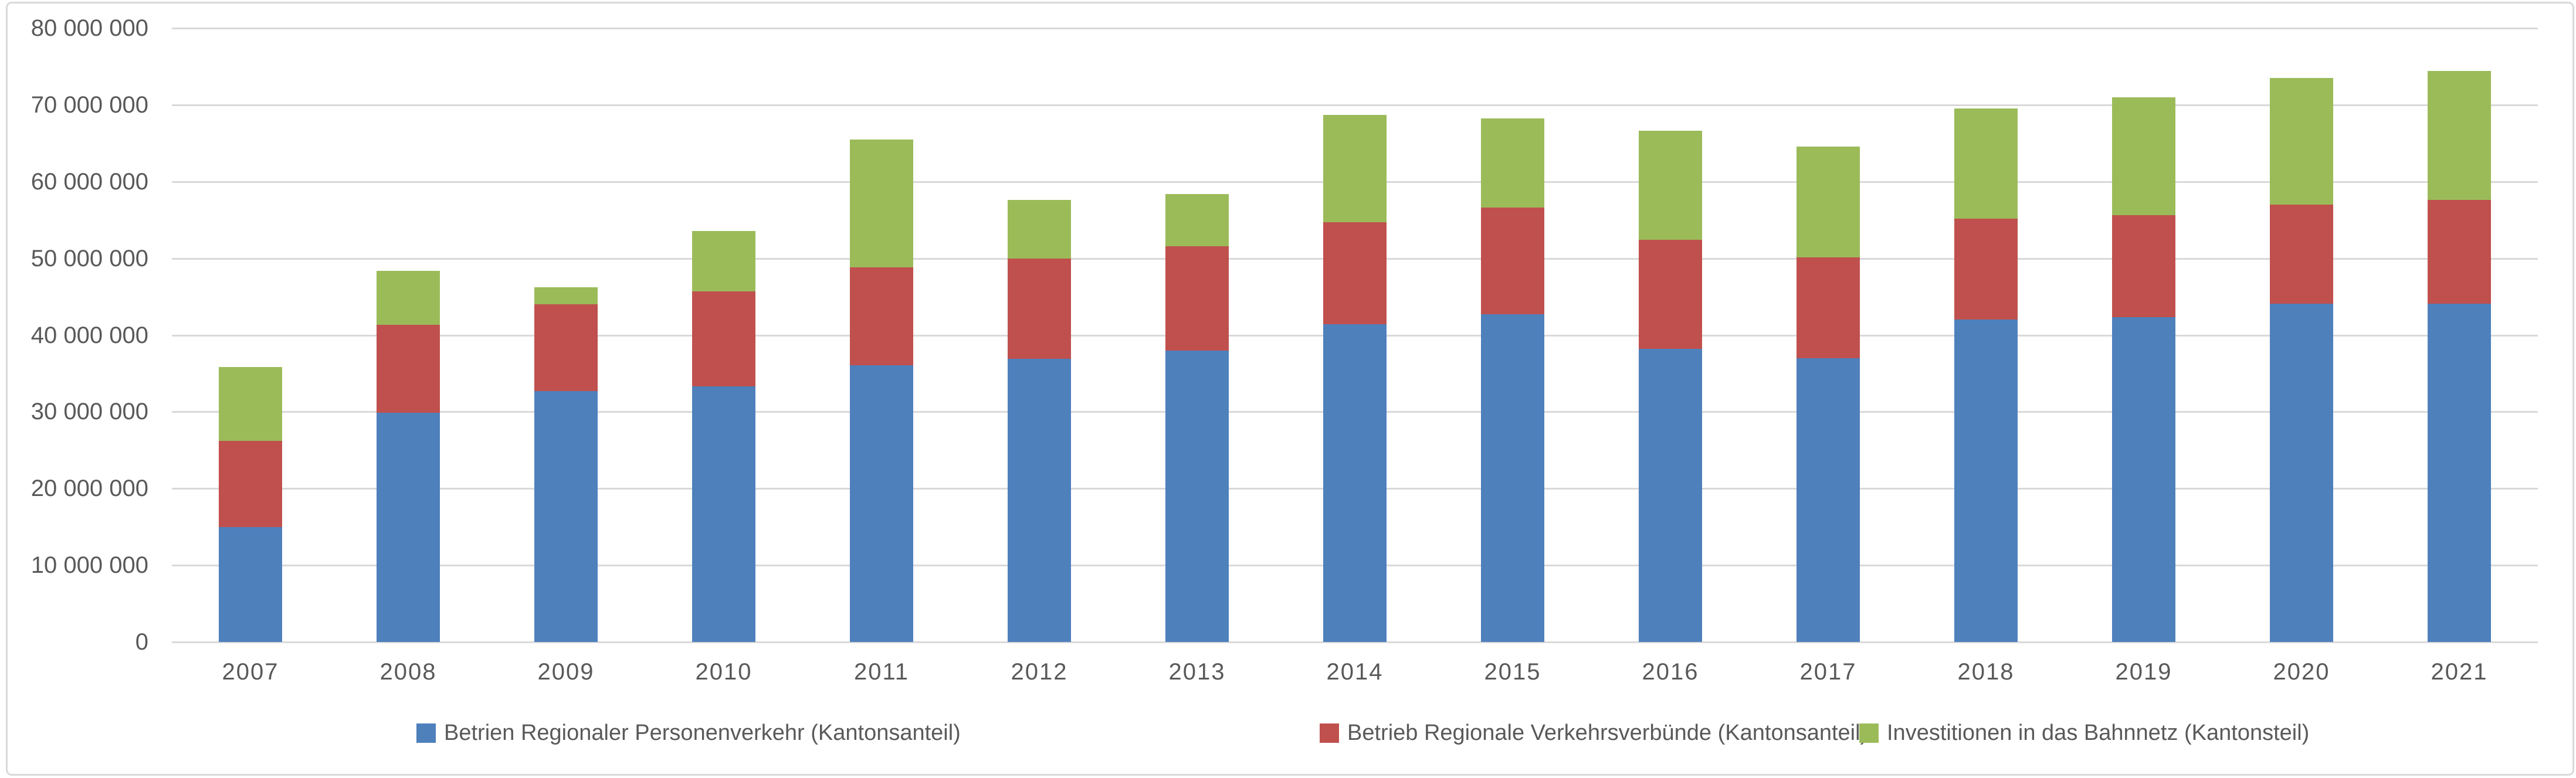  Describe the element at coordinates (1512, 478) in the screenshot. I see `bar-2015-betrieb-rpv` at that location.